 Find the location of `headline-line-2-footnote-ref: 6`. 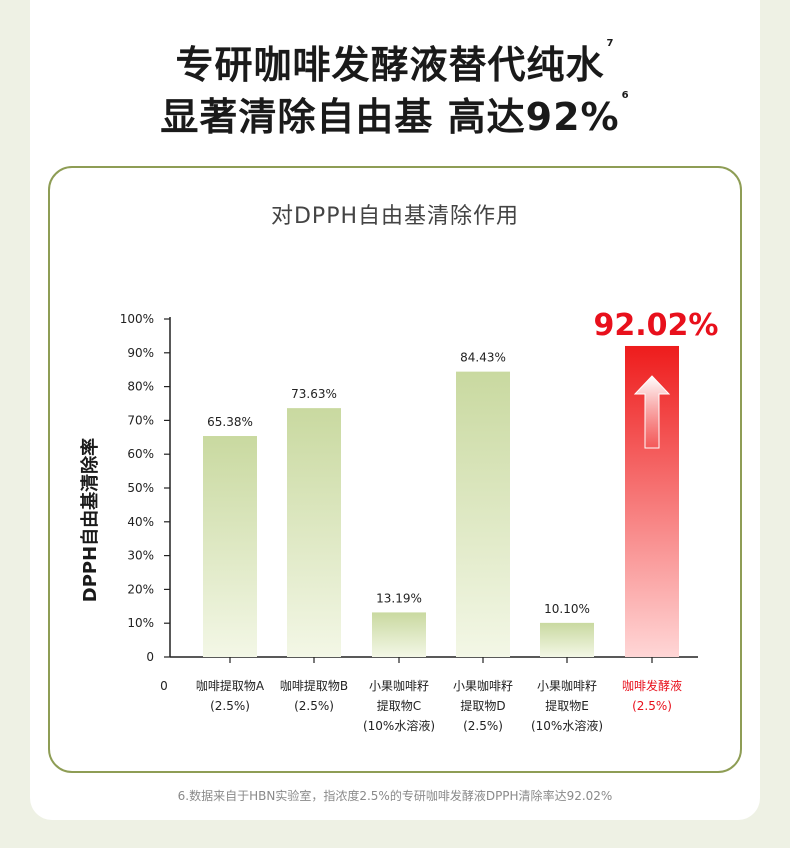

headline-line-2-footnote-ref: 6 is located at coordinates (625, 95).